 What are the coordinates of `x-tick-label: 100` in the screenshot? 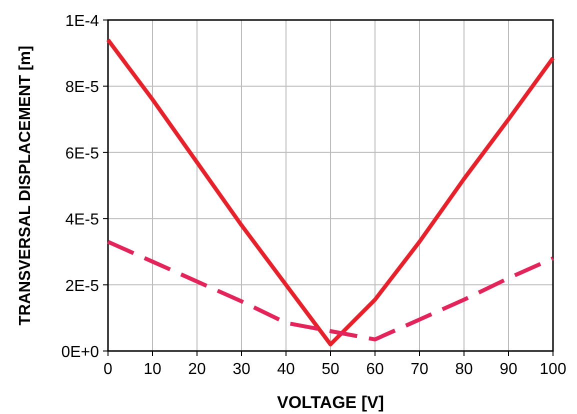 It's located at (553, 369).